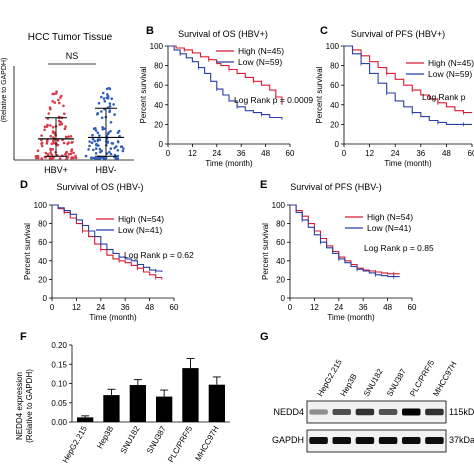 The height and width of the screenshot is (474, 474). I want to click on panel-a-ns-label: NS, so click(72, 56).